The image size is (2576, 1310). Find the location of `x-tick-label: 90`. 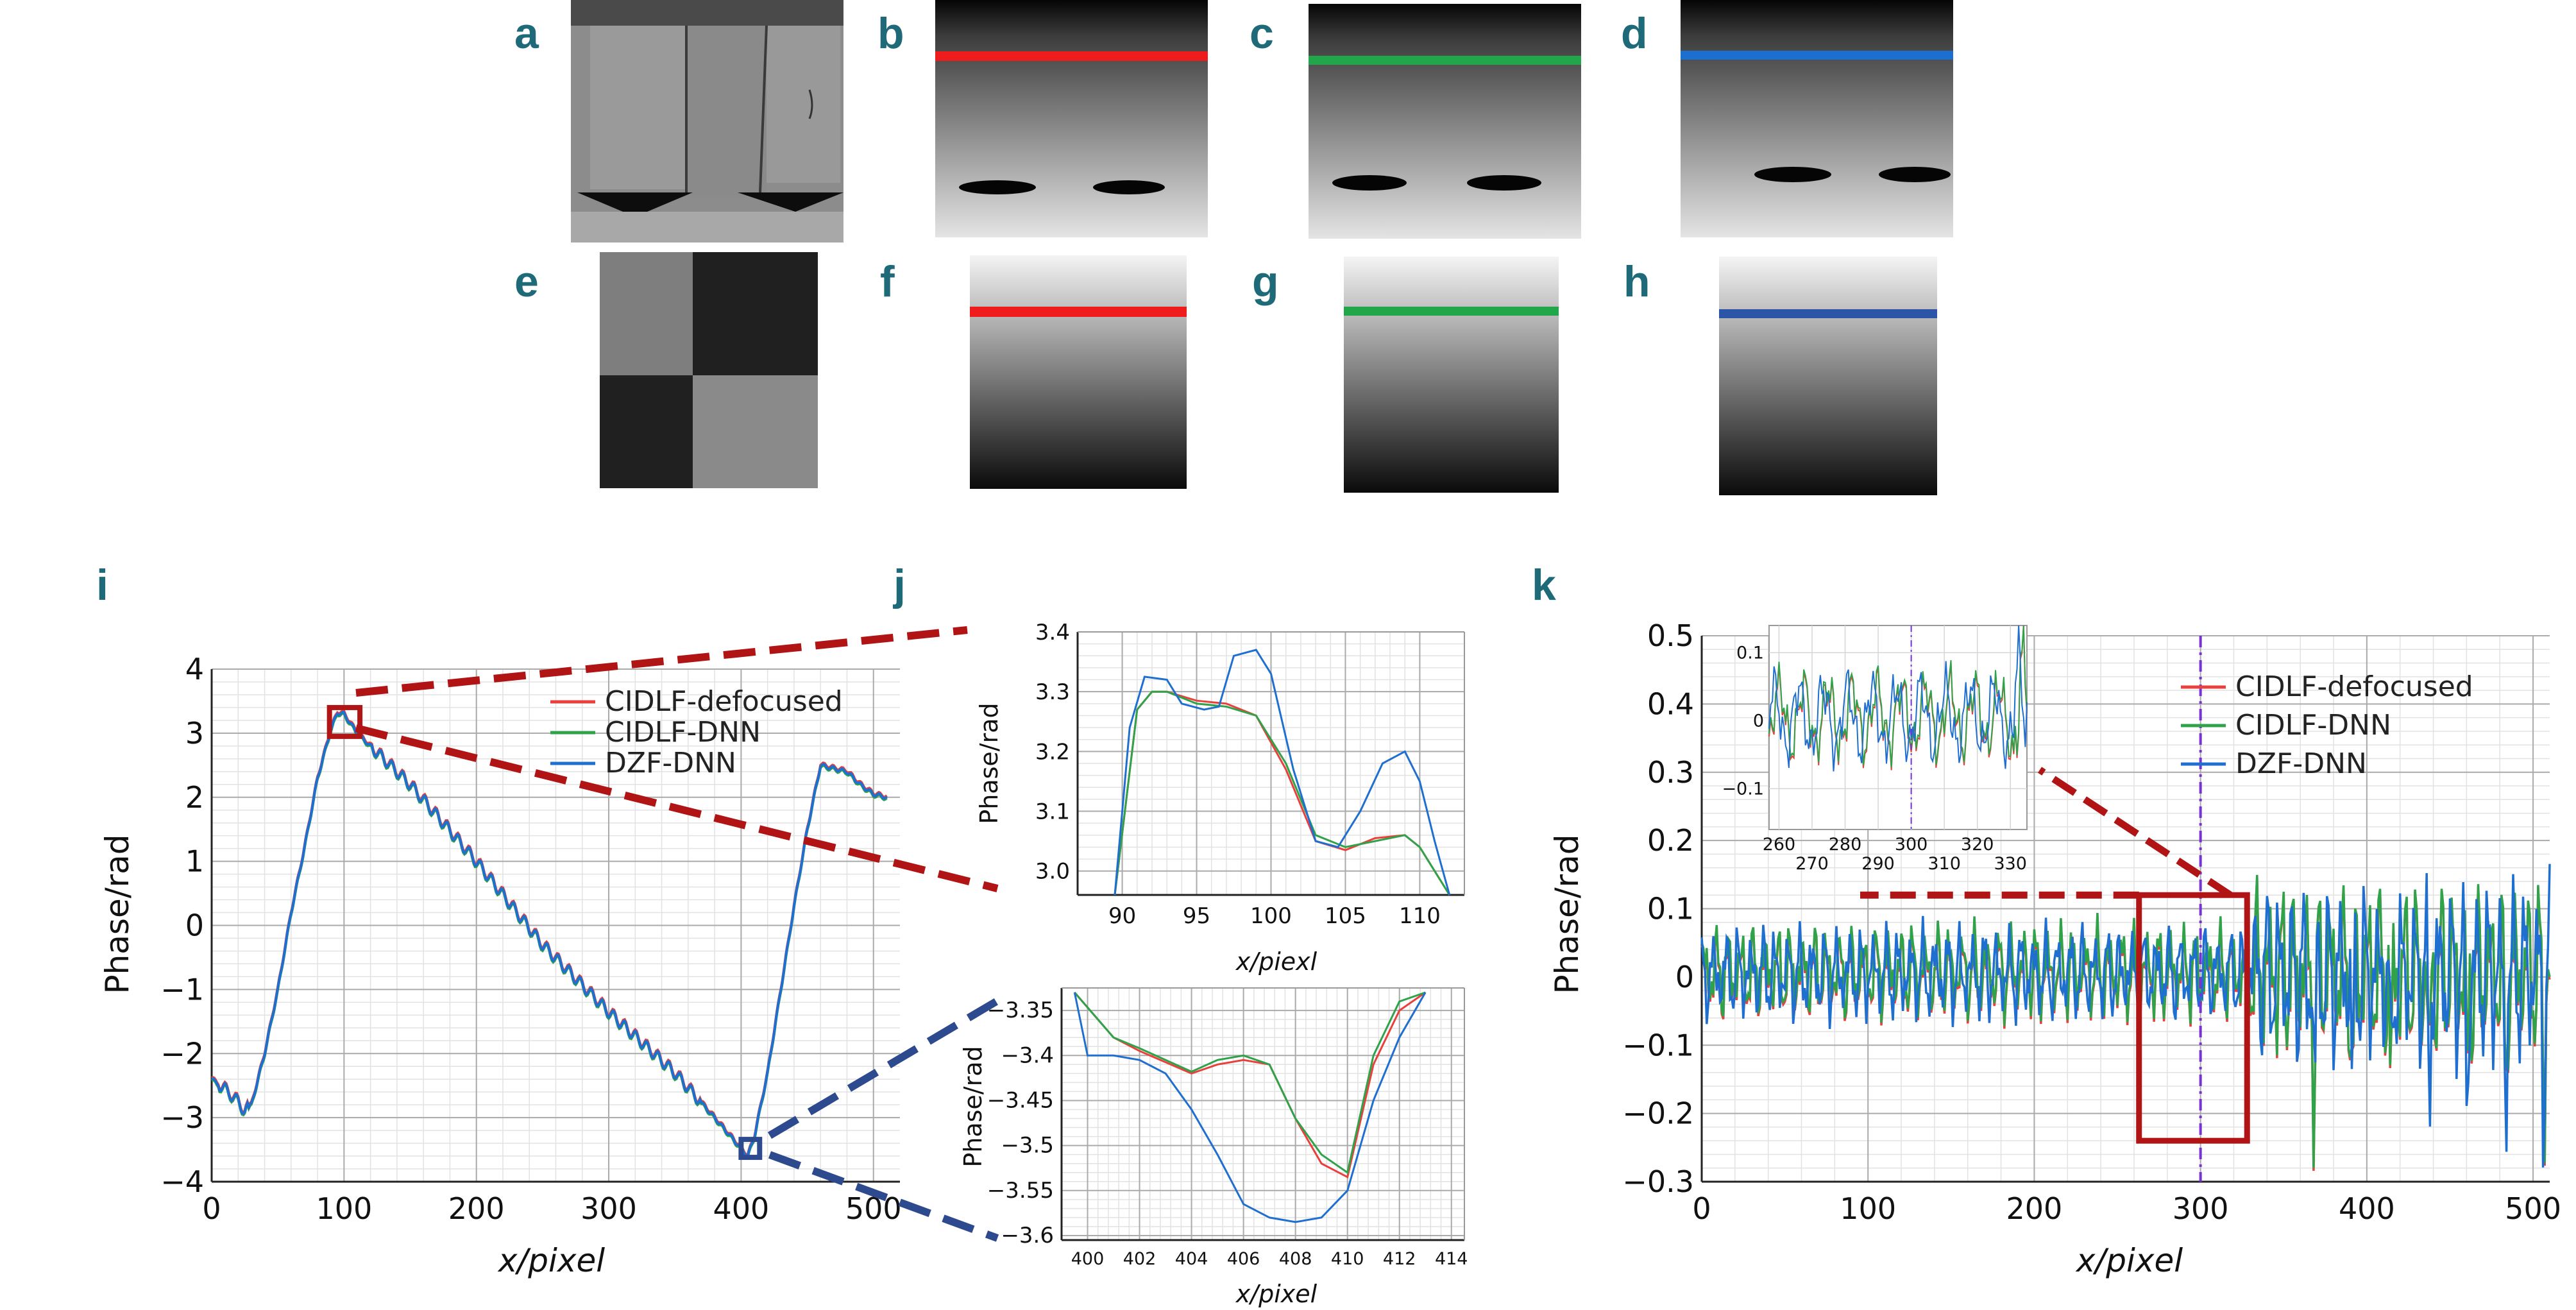

x-tick-label: 90 is located at coordinates (1122, 916).